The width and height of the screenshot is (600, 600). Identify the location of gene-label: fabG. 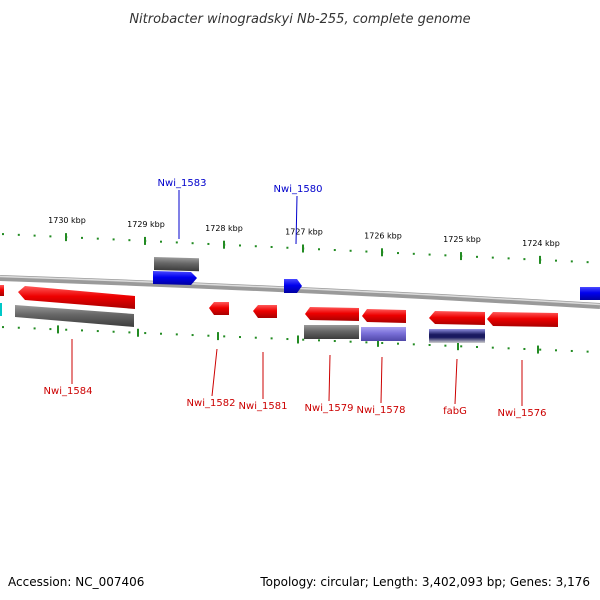
(455, 411).